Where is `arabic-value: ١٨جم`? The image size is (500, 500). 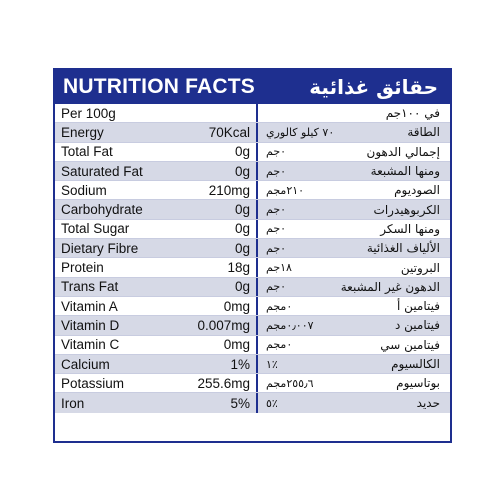
arabic-value: ١٨جم is located at coordinates (279, 268).